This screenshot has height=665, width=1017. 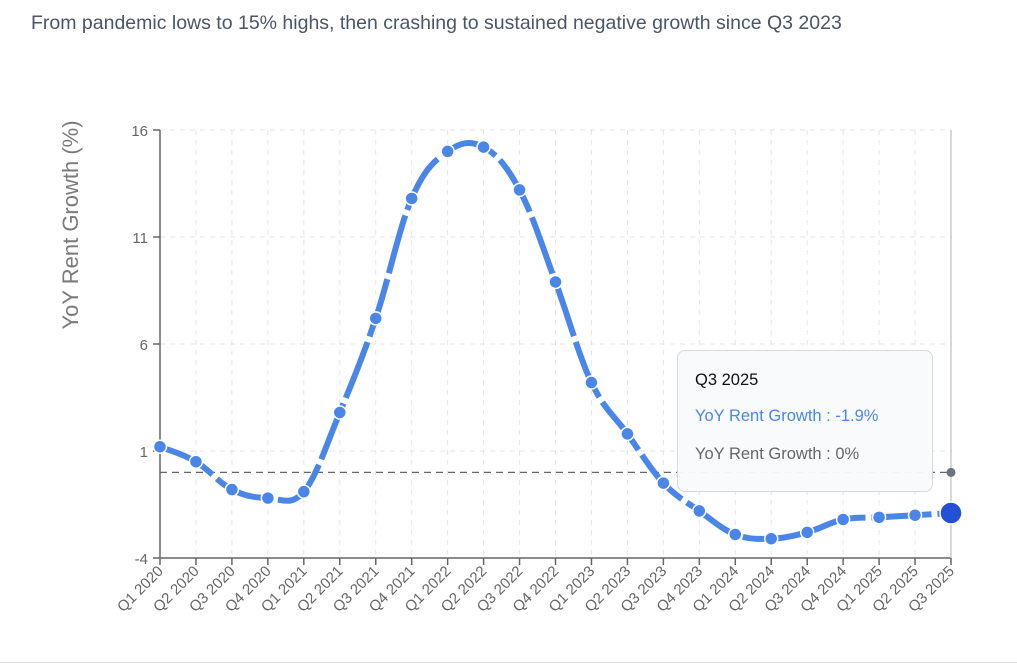 I want to click on y-tick-label: 11, so click(x=140, y=238).